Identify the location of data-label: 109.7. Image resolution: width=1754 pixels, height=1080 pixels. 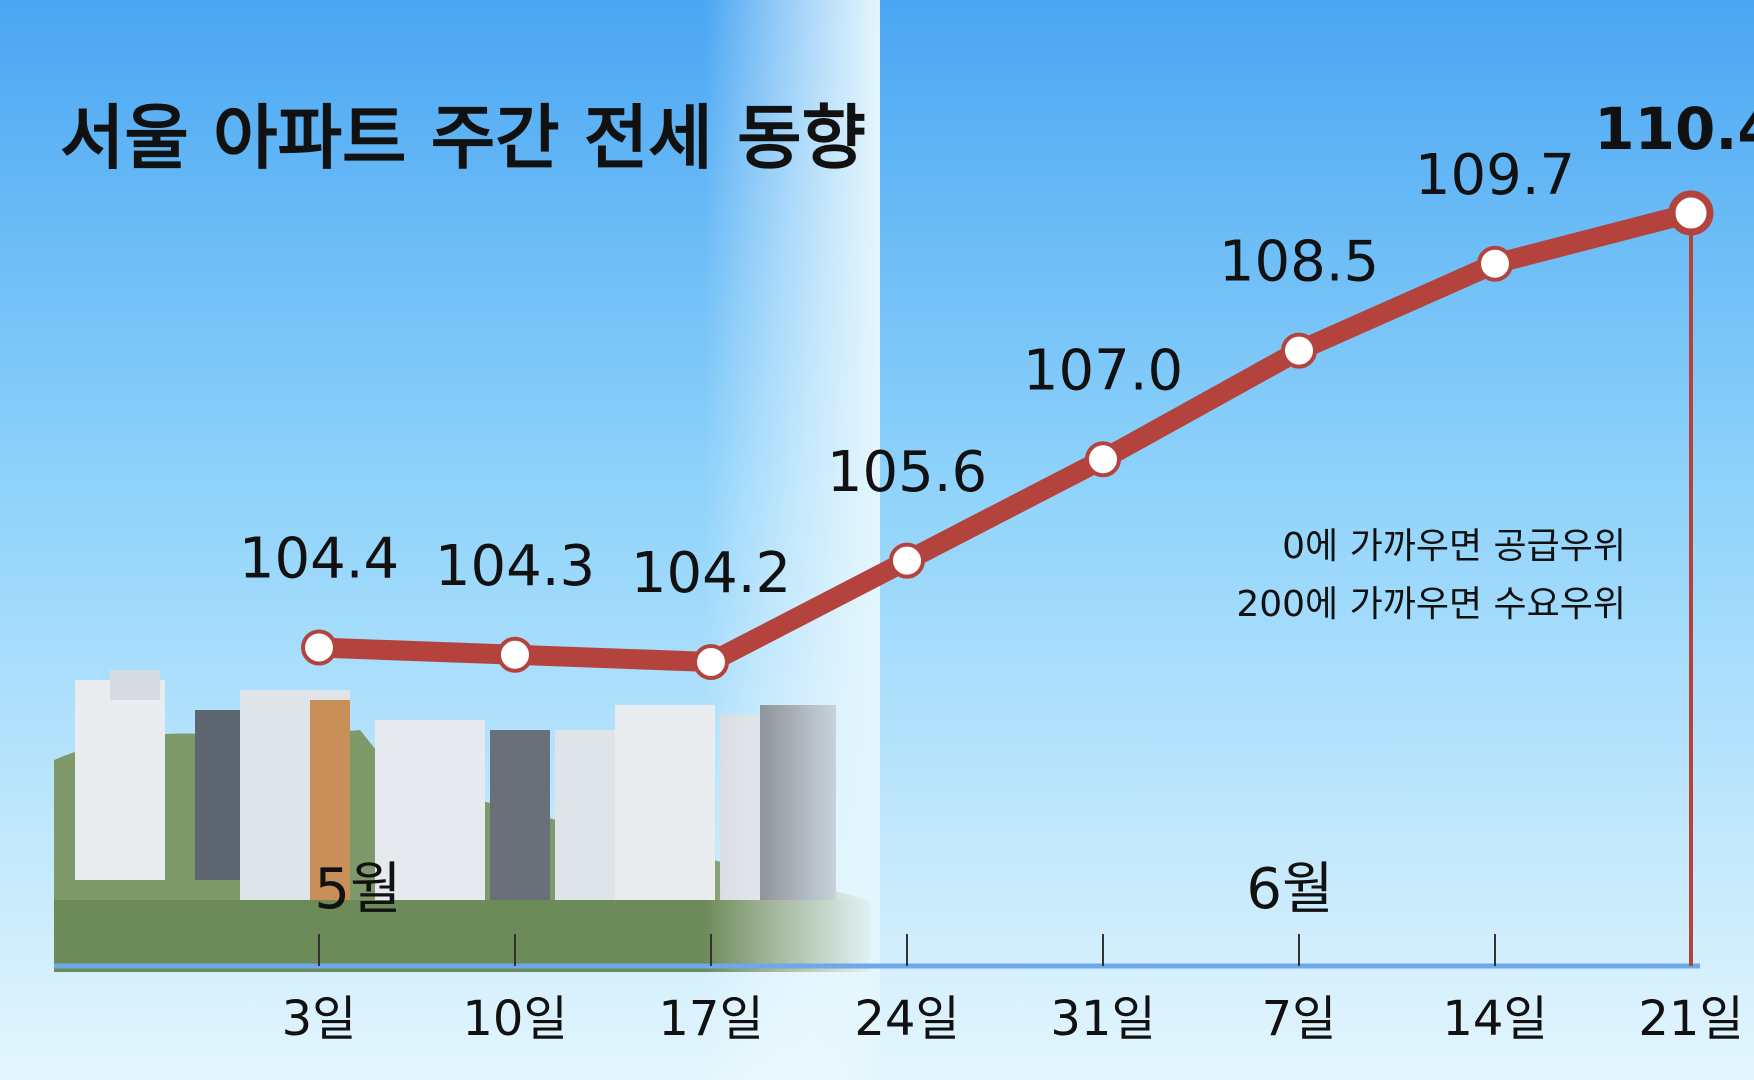
(1495, 175).